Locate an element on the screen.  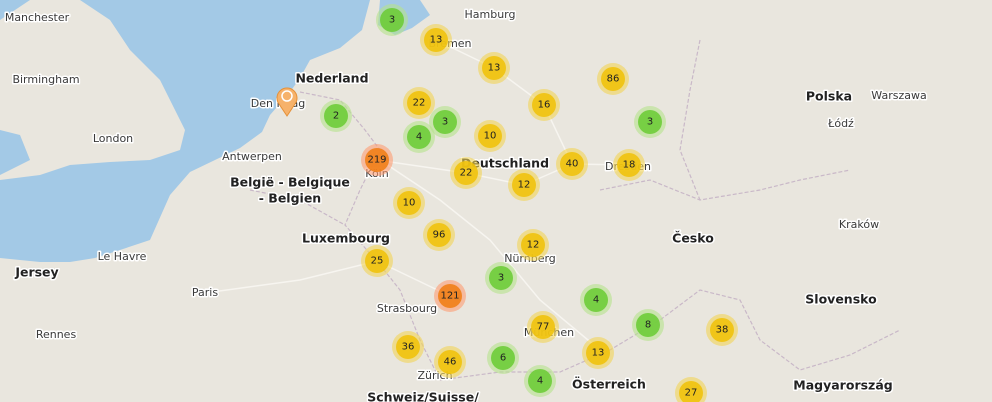
cluster-count: 8 is located at coordinates (648, 325).